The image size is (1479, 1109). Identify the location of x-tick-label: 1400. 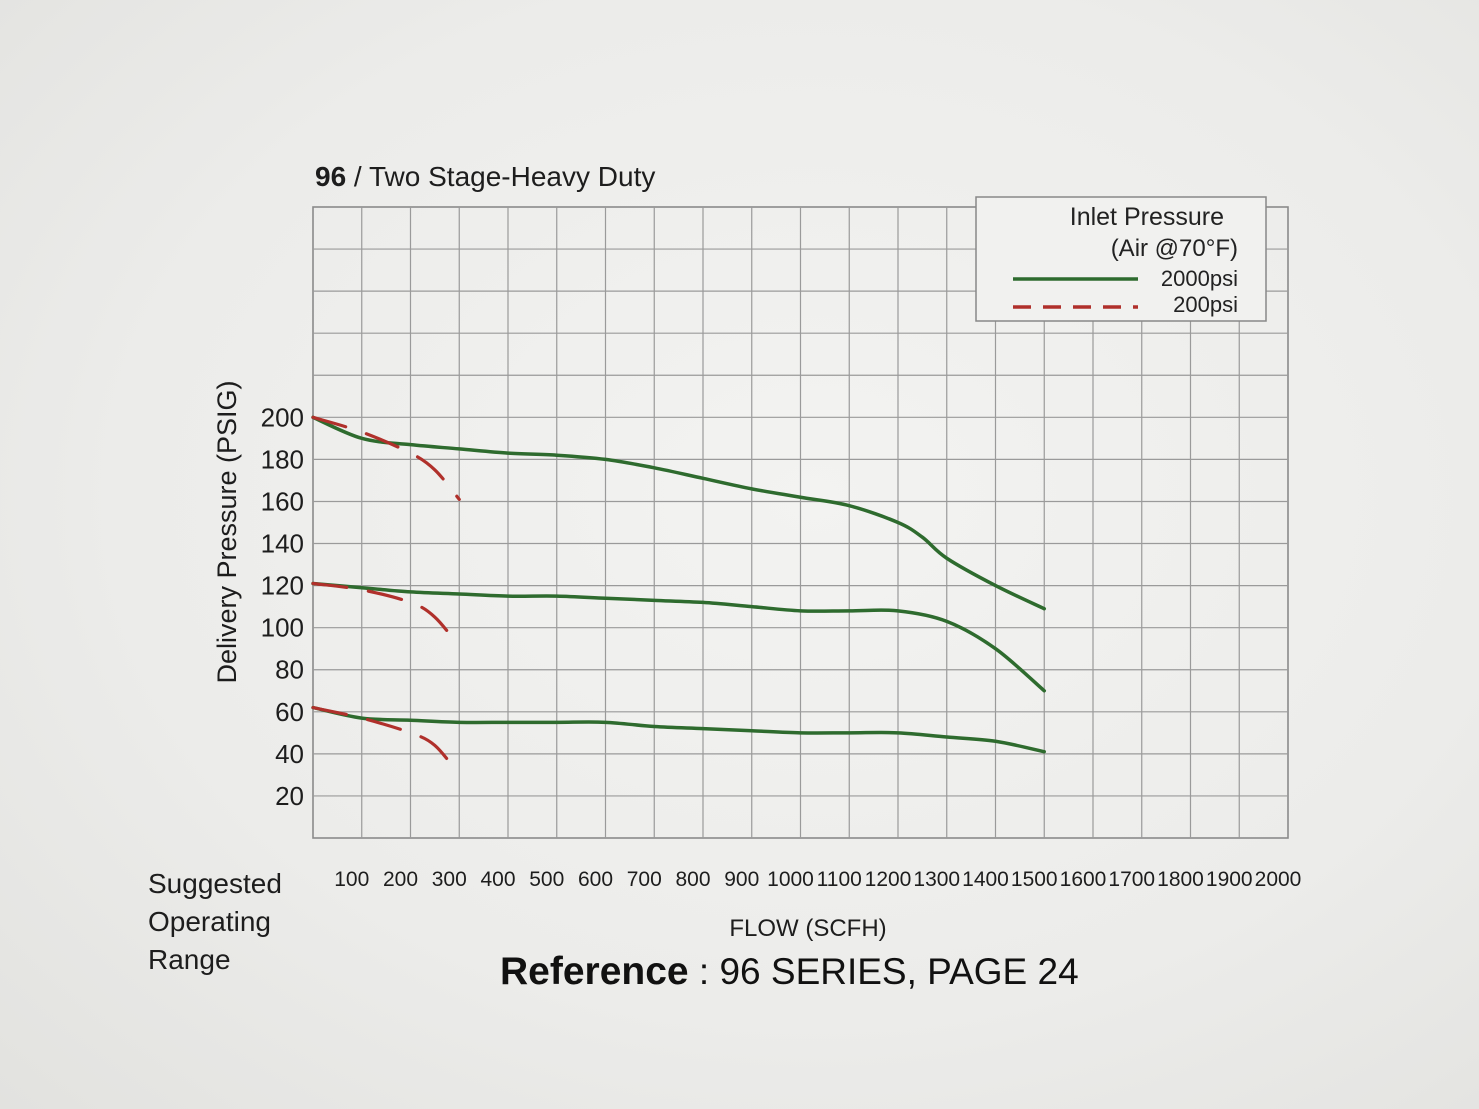
(985, 879).